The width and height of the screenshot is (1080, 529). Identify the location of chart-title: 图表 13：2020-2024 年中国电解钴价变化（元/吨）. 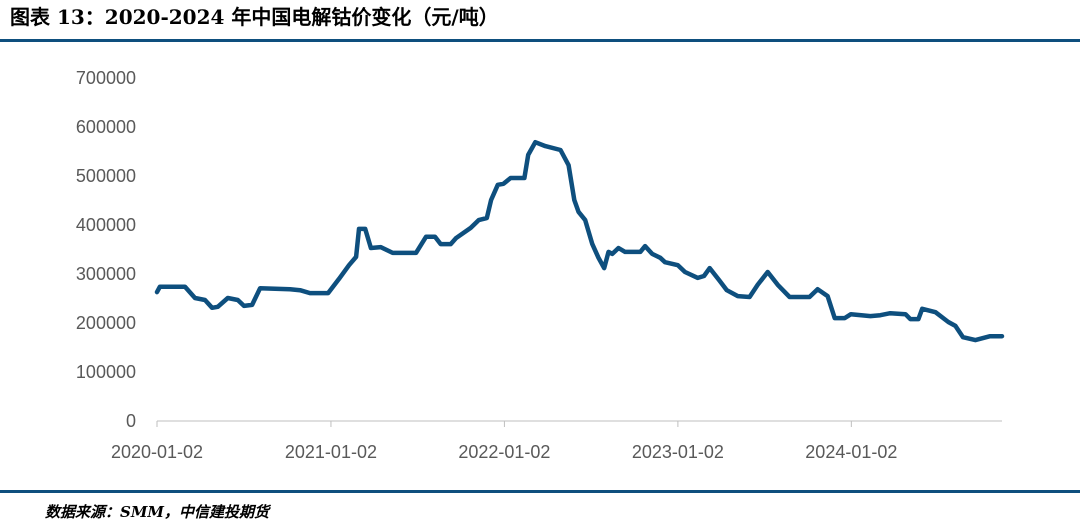
(254, 17).